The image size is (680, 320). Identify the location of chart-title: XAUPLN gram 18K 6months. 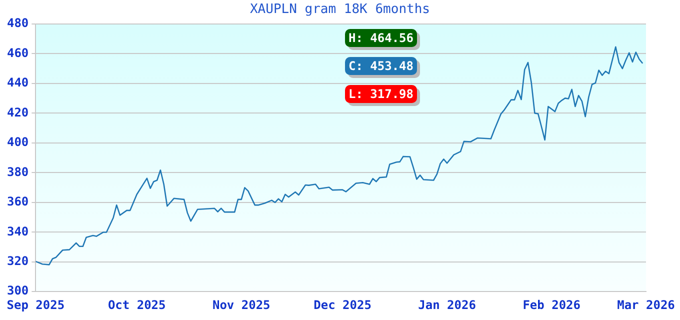
(339, 9).